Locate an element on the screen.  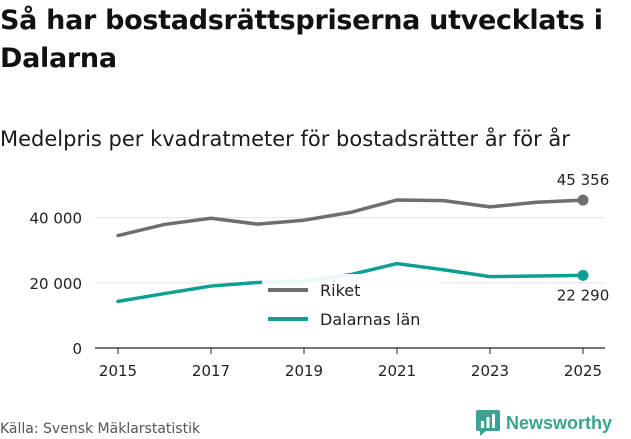
legend-label: Riket is located at coordinates (340, 290).